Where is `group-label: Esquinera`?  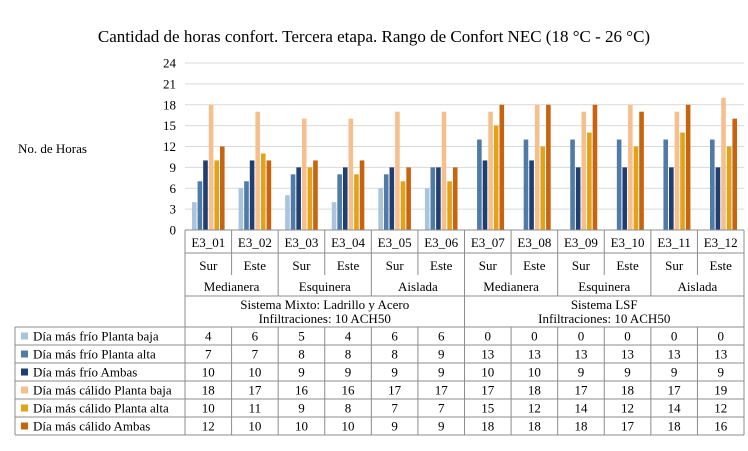 group-label: Esquinera is located at coordinates (604, 286).